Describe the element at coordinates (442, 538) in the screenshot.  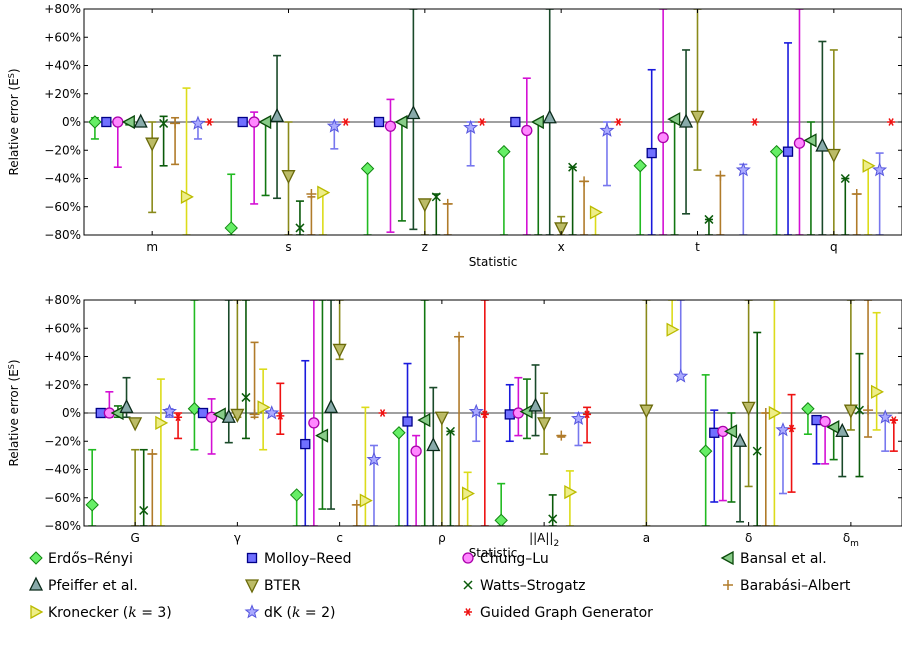
I see `x-tick-label: ρ` at that location.